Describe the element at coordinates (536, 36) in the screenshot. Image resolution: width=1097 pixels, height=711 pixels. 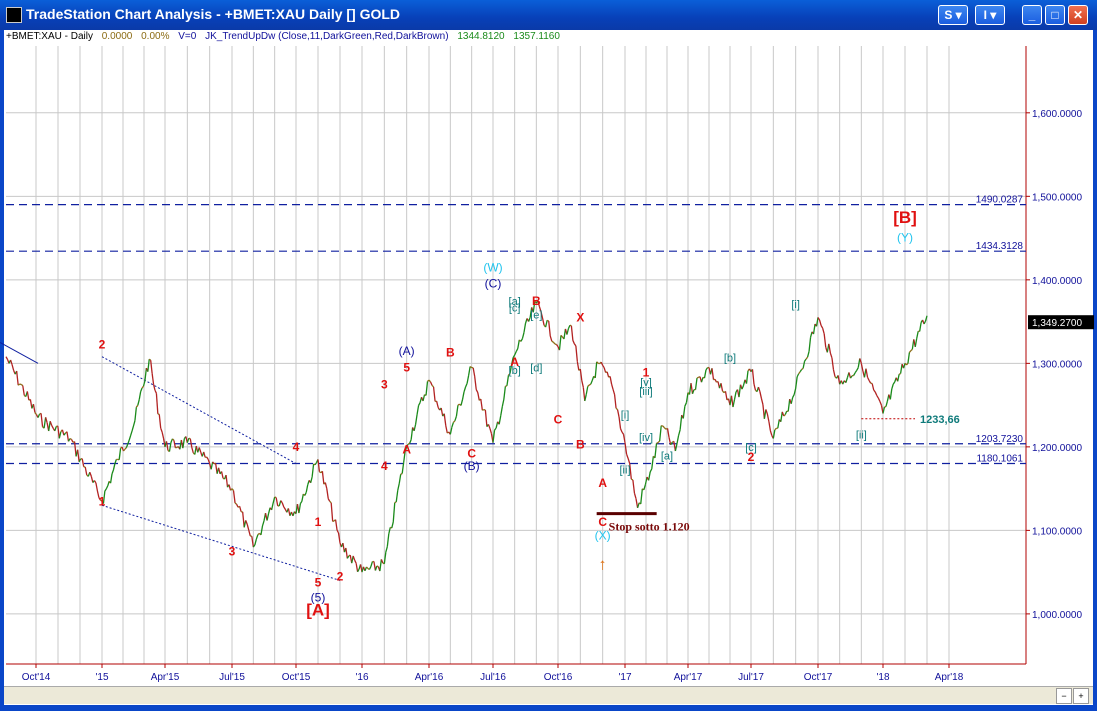
I see `indicator-value-2: 1357.1160` at that location.